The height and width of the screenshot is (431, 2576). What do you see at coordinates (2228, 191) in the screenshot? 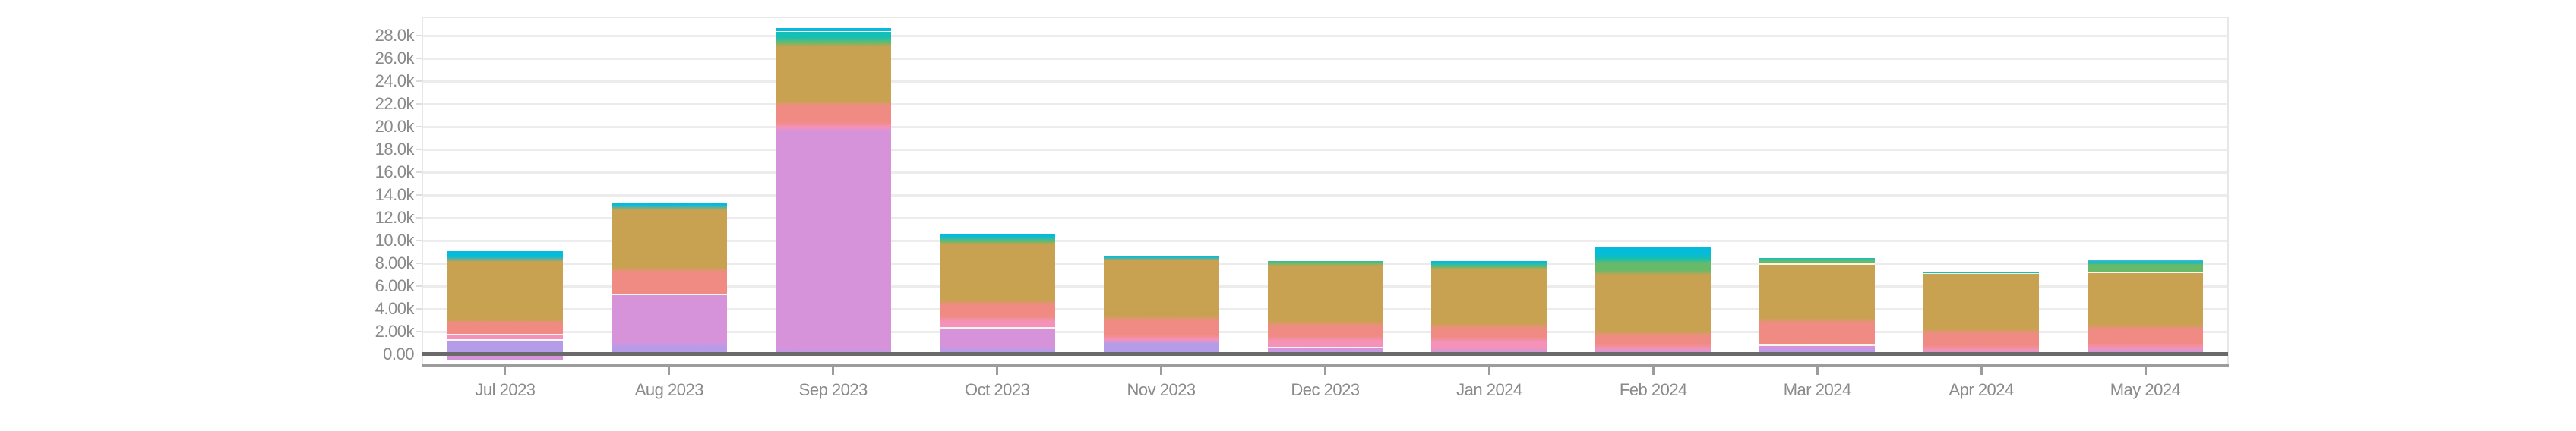
I see `plot-border-right` at bounding box center [2228, 191].